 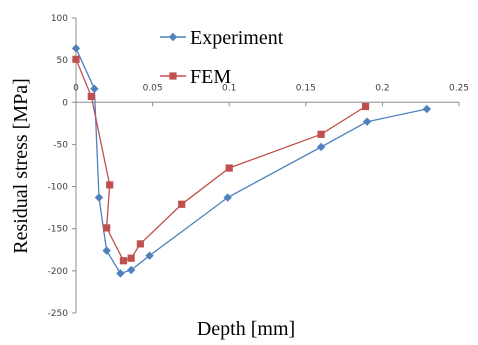 I want to click on x-tick-label: 0.15, so click(x=306, y=88).